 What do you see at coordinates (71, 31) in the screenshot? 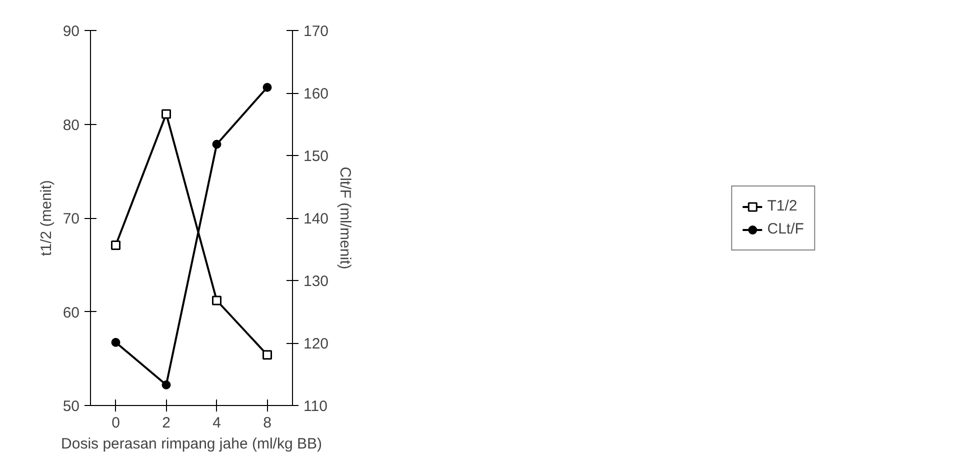
I see `y-tick-label: 90` at bounding box center [71, 31].